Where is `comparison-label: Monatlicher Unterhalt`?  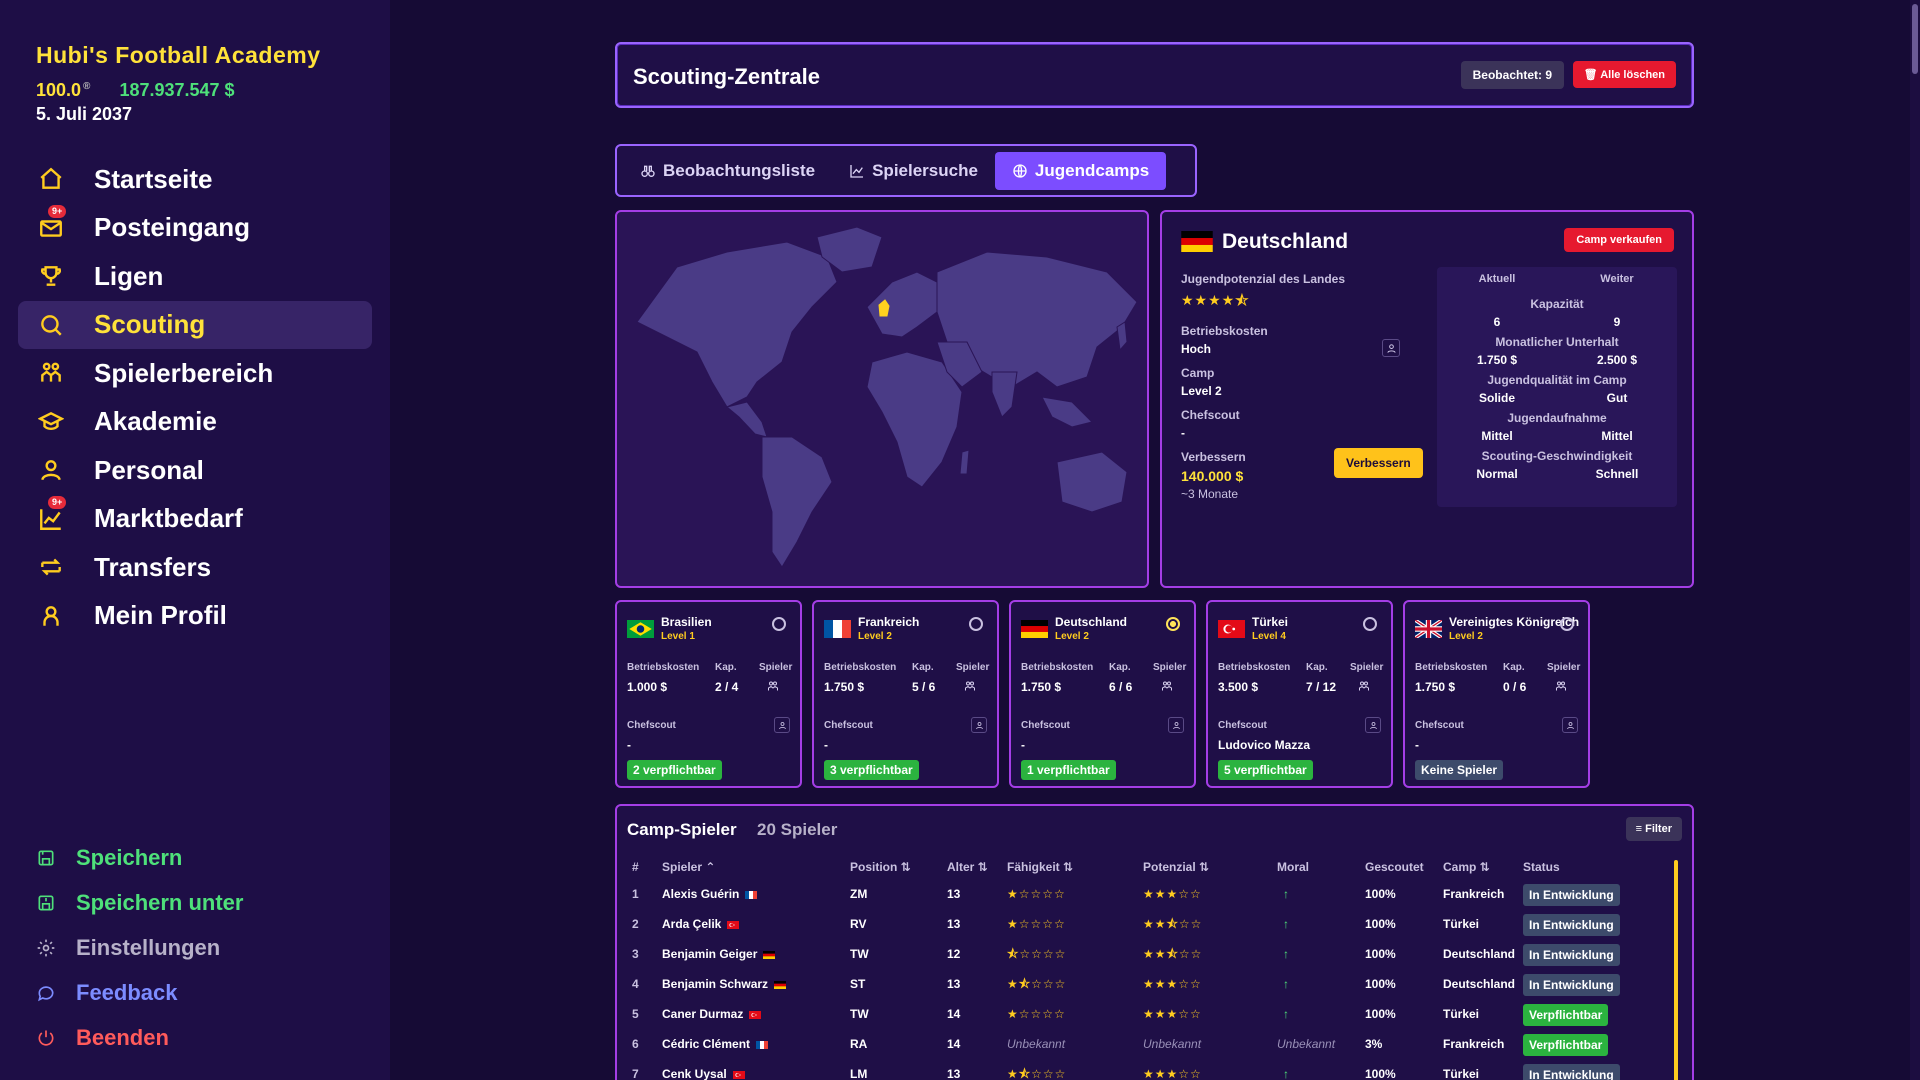 comparison-label: Monatlicher Unterhalt is located at coordinates (1557, 342).